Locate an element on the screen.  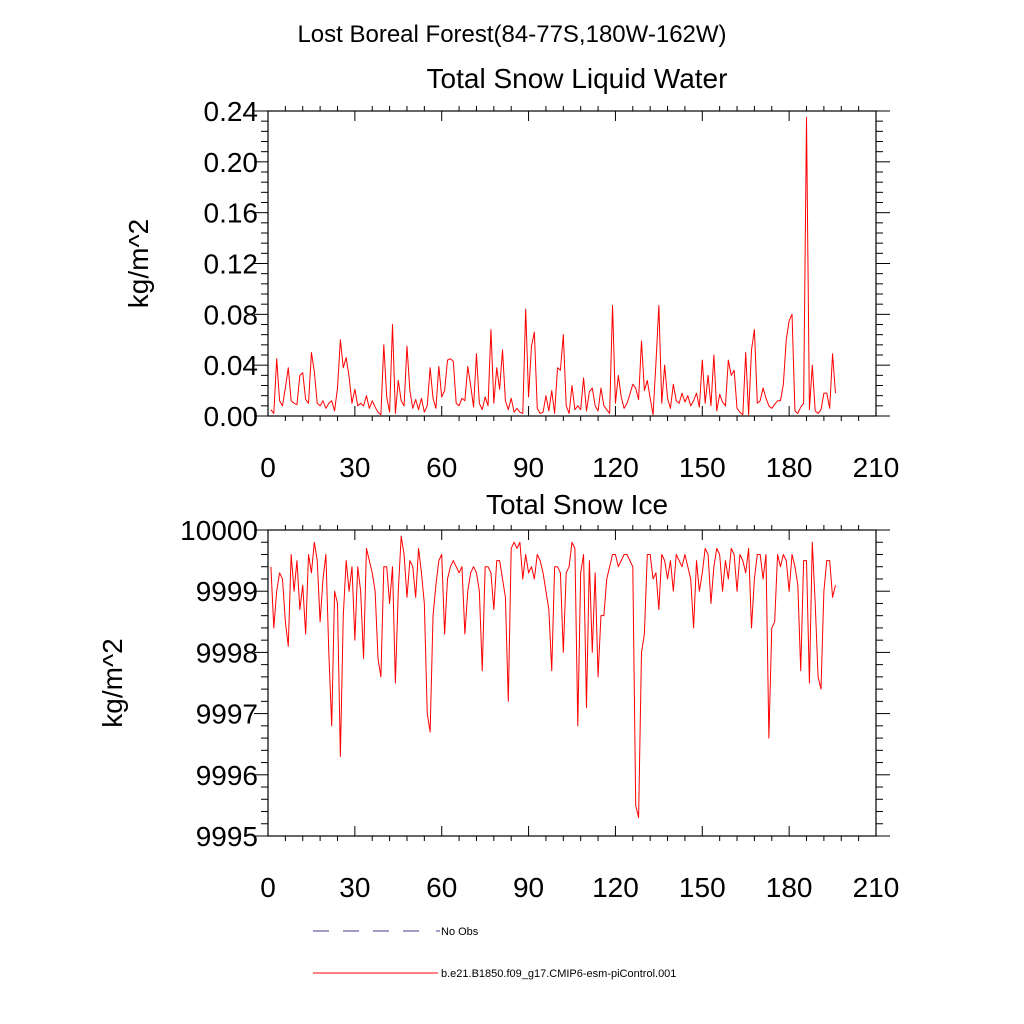
chart-1-x-tick-label: 210 is located at coordinates (876, 887).